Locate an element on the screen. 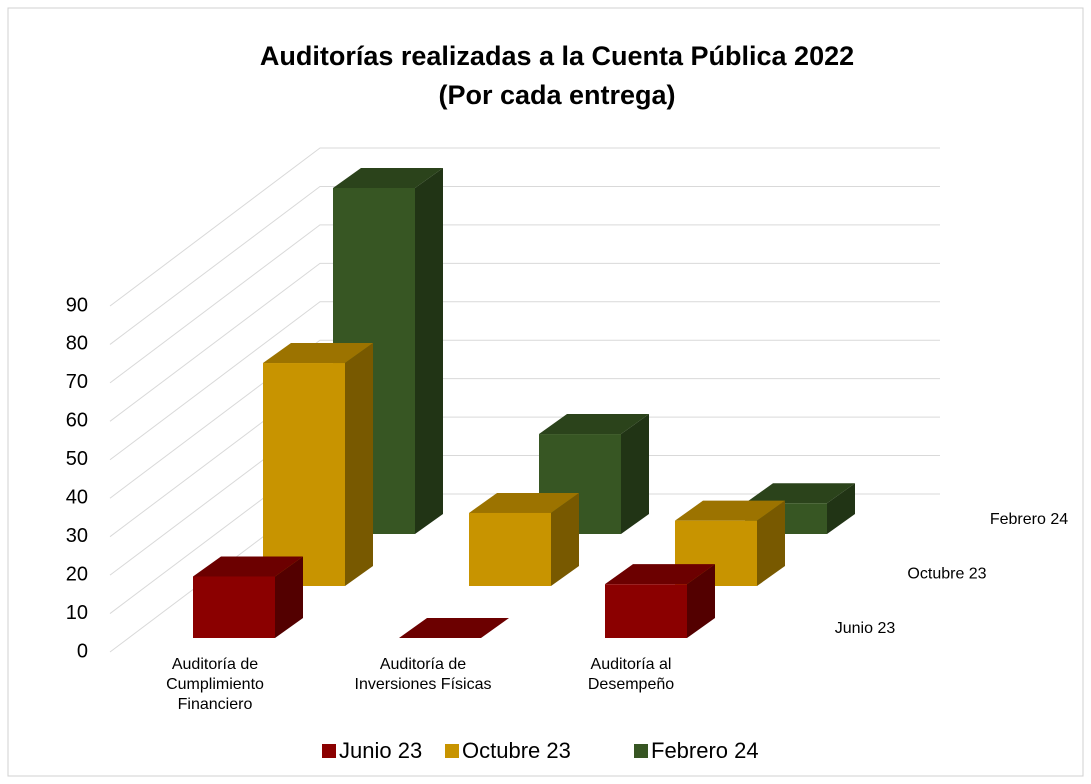 This screenshot has width=1091, height=784. y-tick-label: 80 is located at coordinates (77, 344).